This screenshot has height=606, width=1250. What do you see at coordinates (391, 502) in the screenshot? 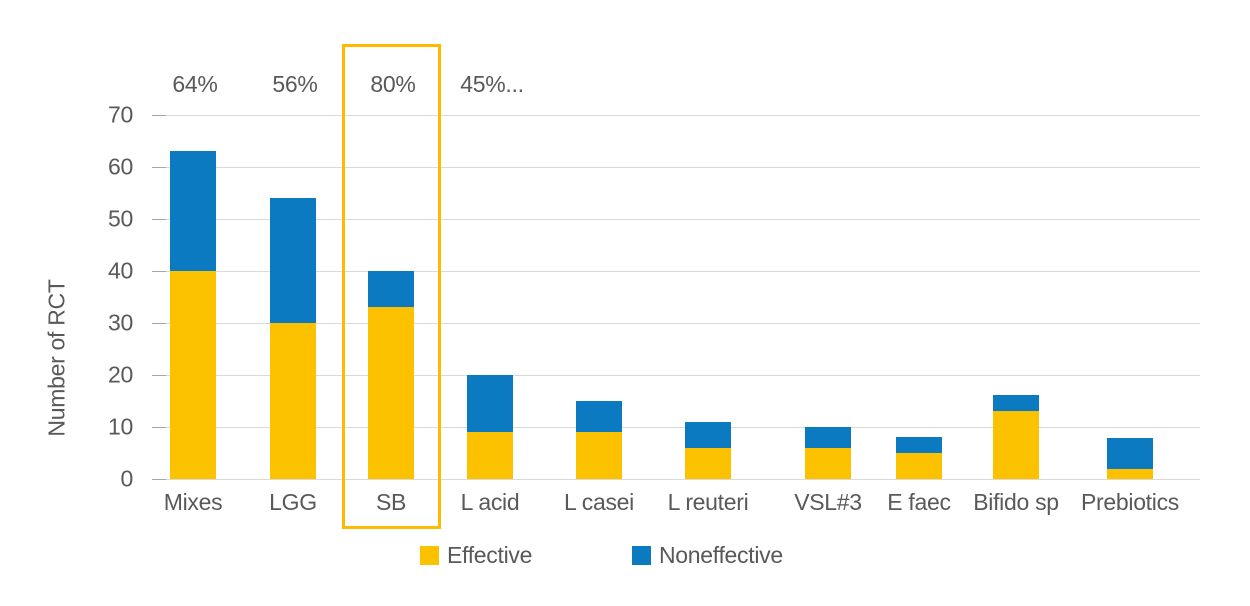
I see `x-category-label-2: SB` at bounding box center [391, 502].